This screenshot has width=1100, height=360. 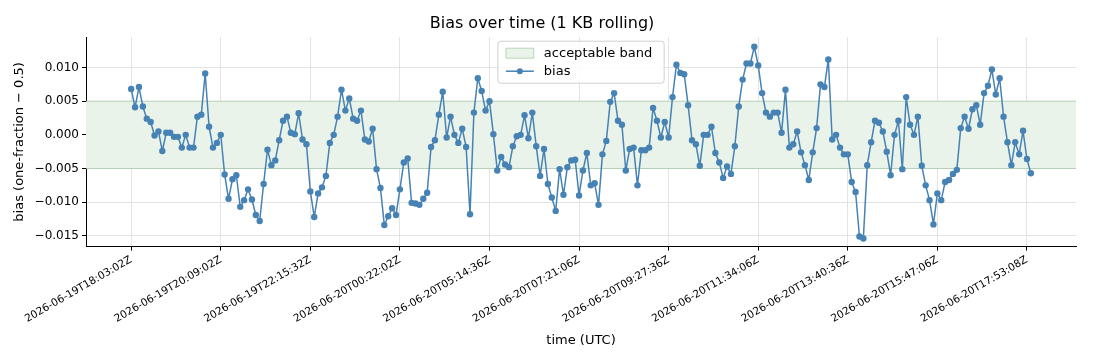 I want to click on y-axis-title: bias (one-fraction − 0.5), so click(x=19, y=142).